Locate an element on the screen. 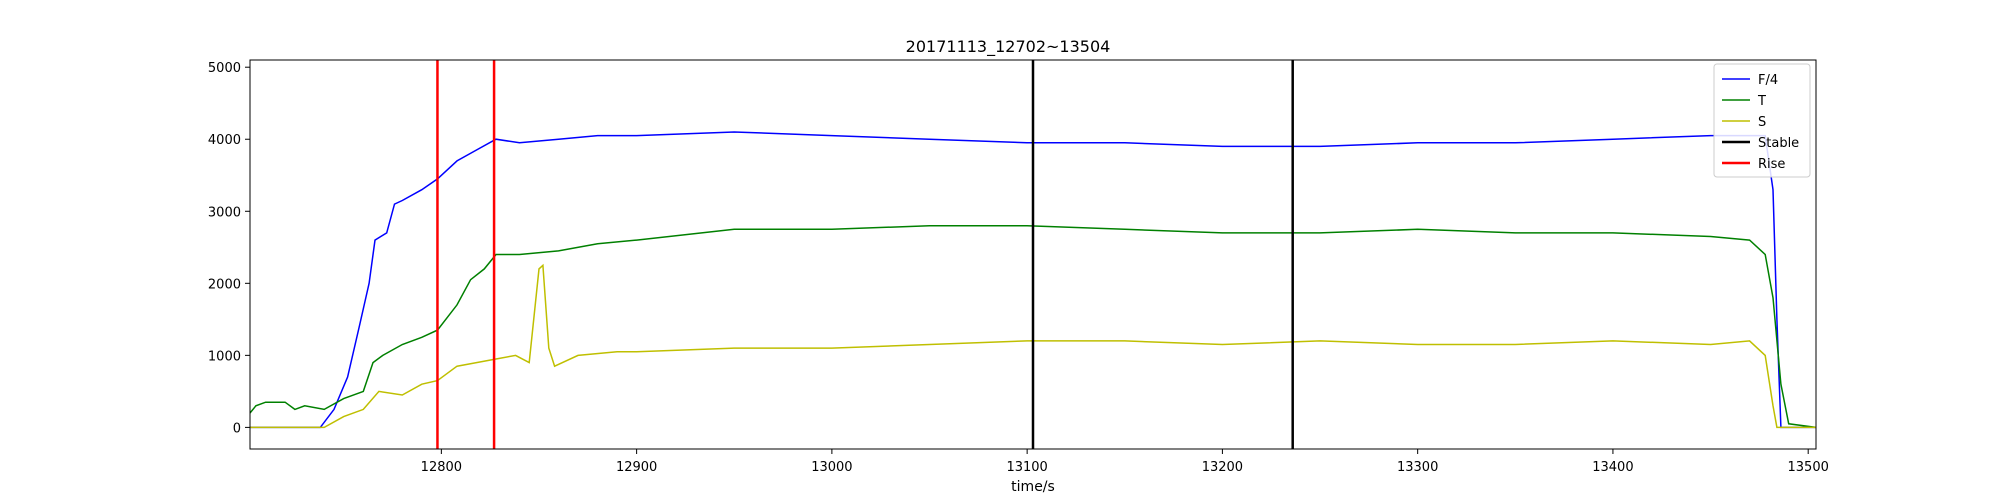 This screenshot has width=2000, height=500. y-tick-label: 1000 is located at coordinates (224, 356).